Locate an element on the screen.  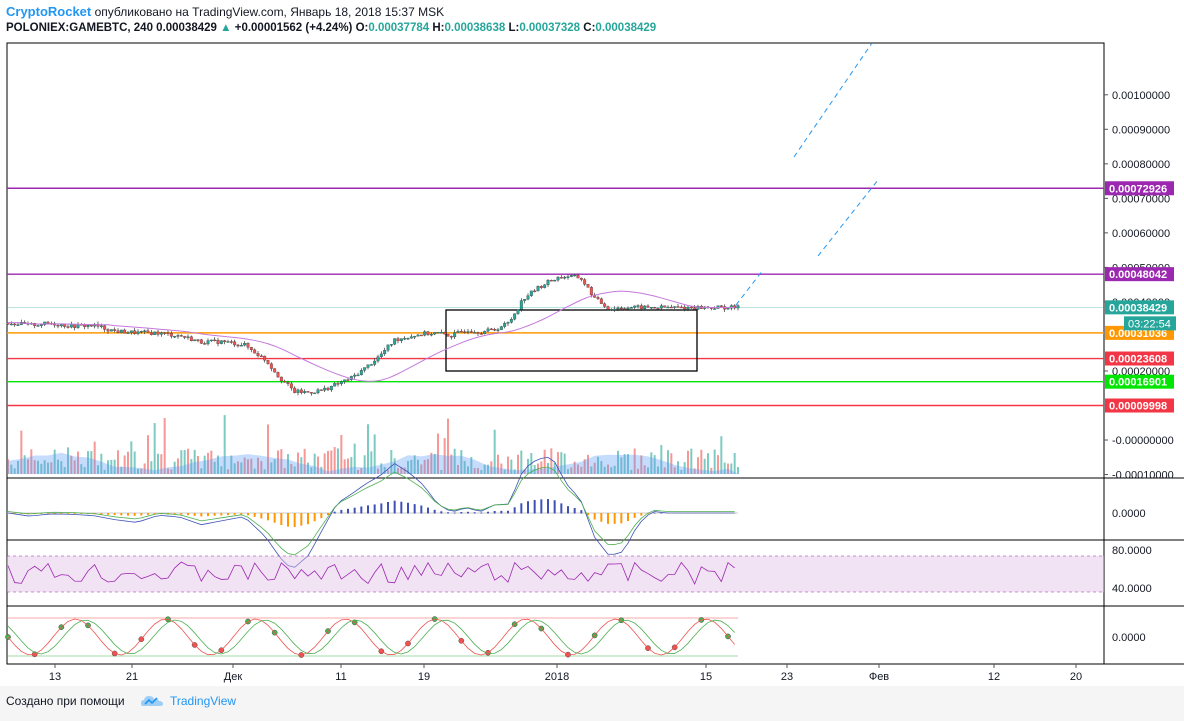
level-price-text: 0.00048042 is located at coordinates (1138, 275).